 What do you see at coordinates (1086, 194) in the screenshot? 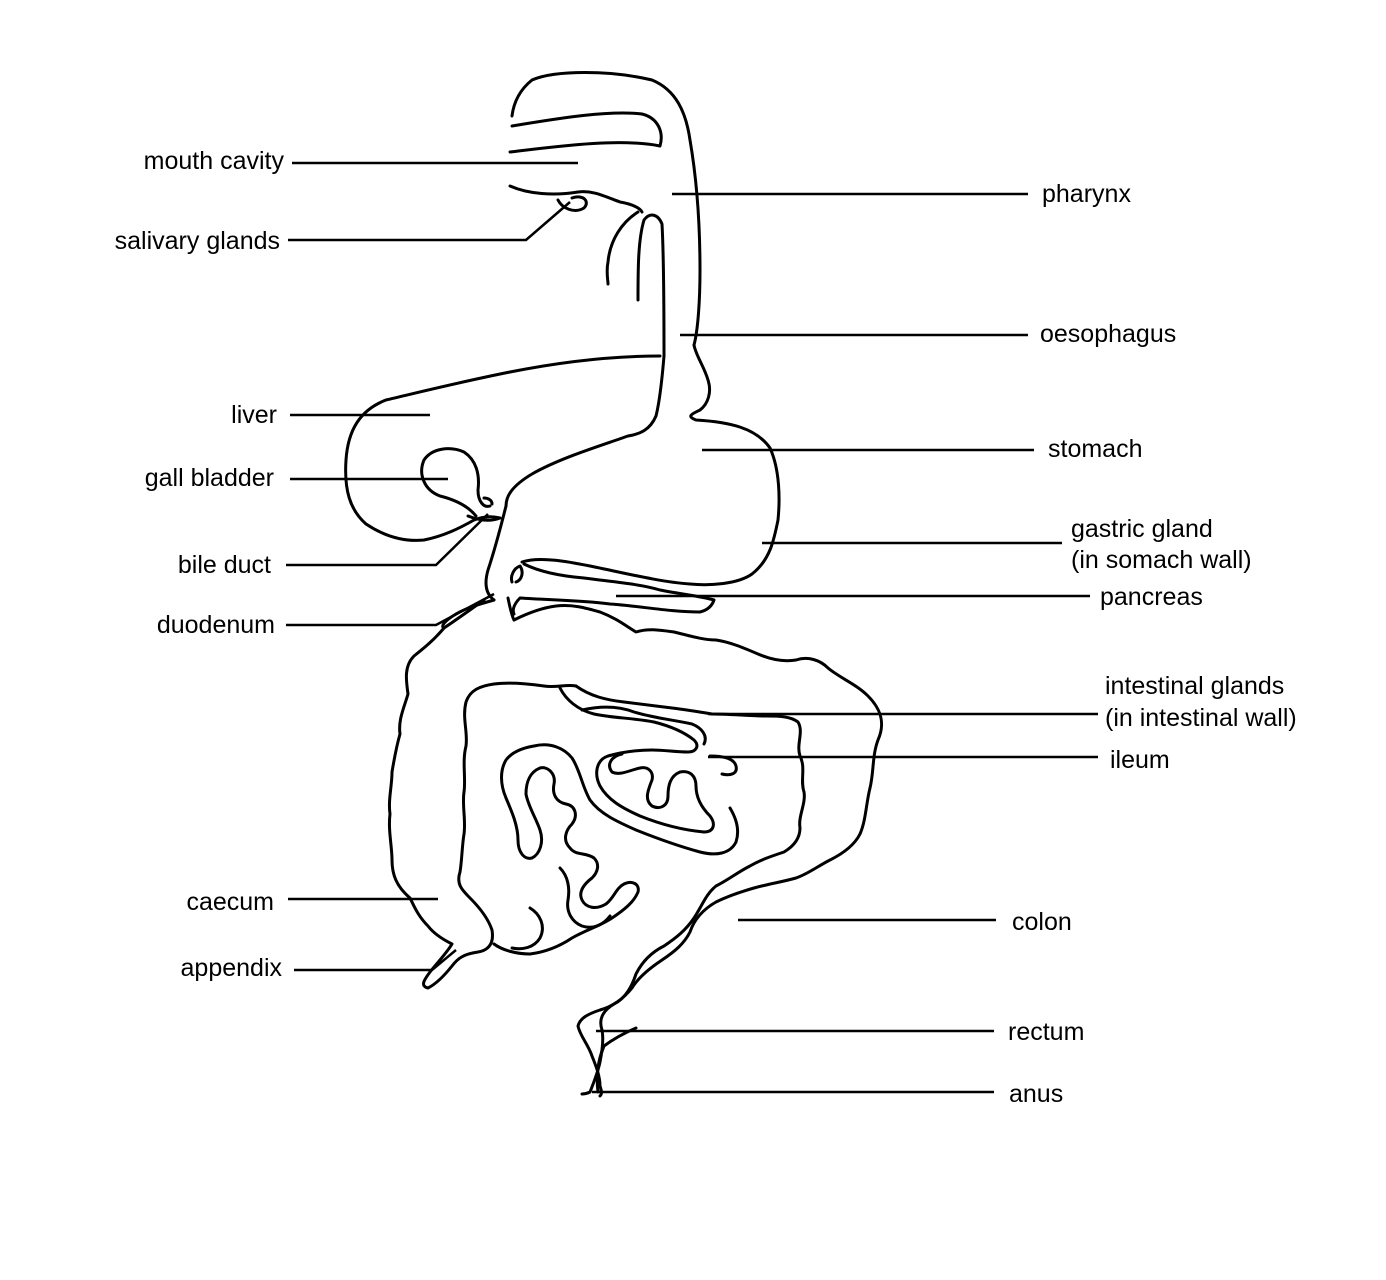
I see `label-pharynx: pharynx` at bounding box center [1086, 194].